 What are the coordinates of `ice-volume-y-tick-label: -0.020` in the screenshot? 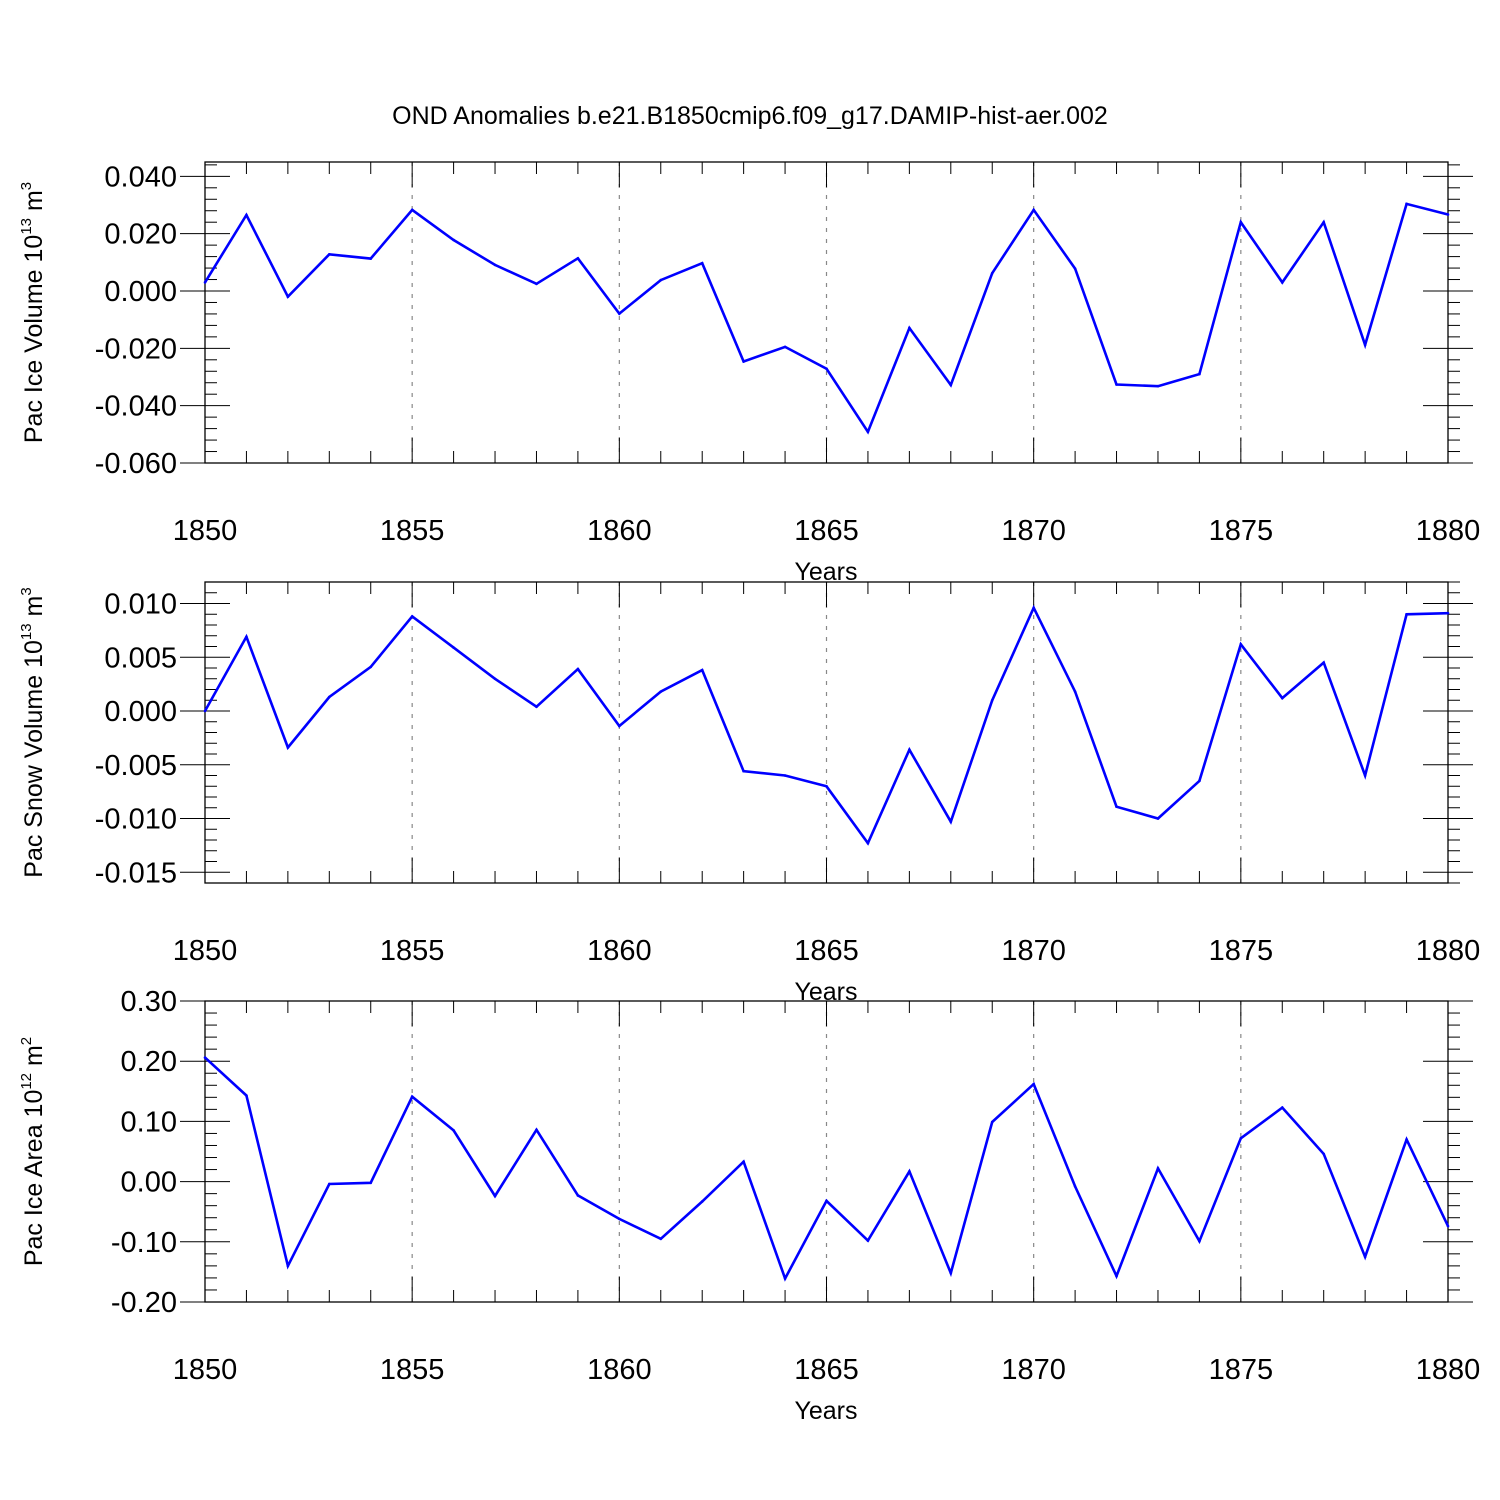 It's located at (136, 349).